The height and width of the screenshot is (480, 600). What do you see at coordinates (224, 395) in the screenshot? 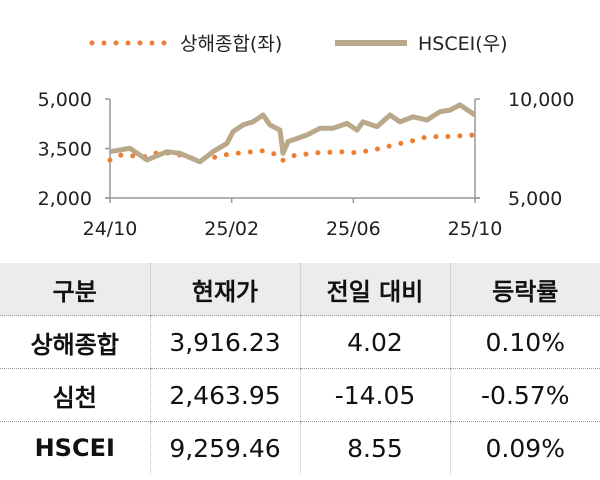
I see `row-price: 2,463.95` at bounding box center [224, 395].